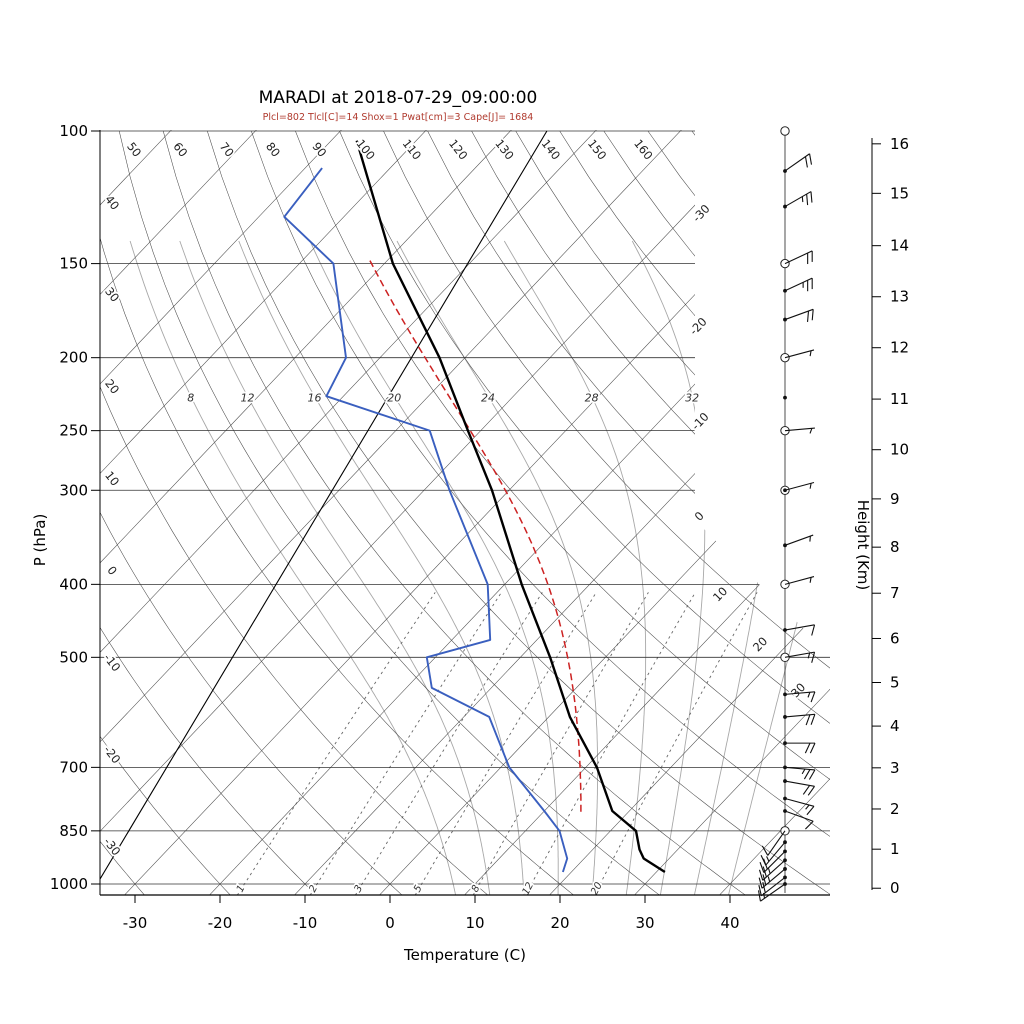  Describe the element at coordinates (313, 888) in the screenshot. I see `mixing-ratio-label: 2` at that location.